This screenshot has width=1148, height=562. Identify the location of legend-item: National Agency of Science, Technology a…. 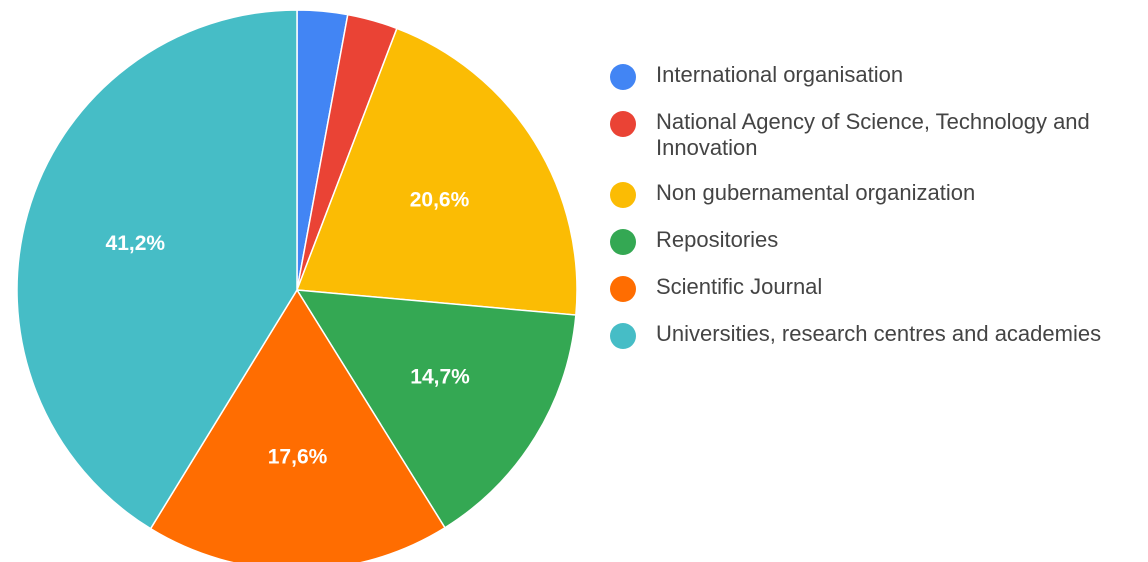
(875, 135).